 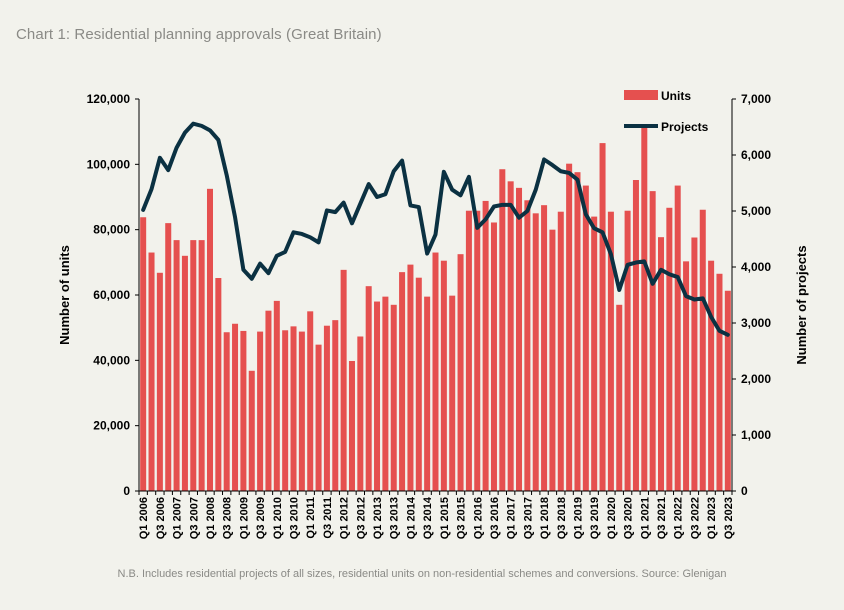 What do you see at coordinates (244, 518) in the screenshot?
I see `x-tick-label: Q1 2009` at bounding box center [244, 518].